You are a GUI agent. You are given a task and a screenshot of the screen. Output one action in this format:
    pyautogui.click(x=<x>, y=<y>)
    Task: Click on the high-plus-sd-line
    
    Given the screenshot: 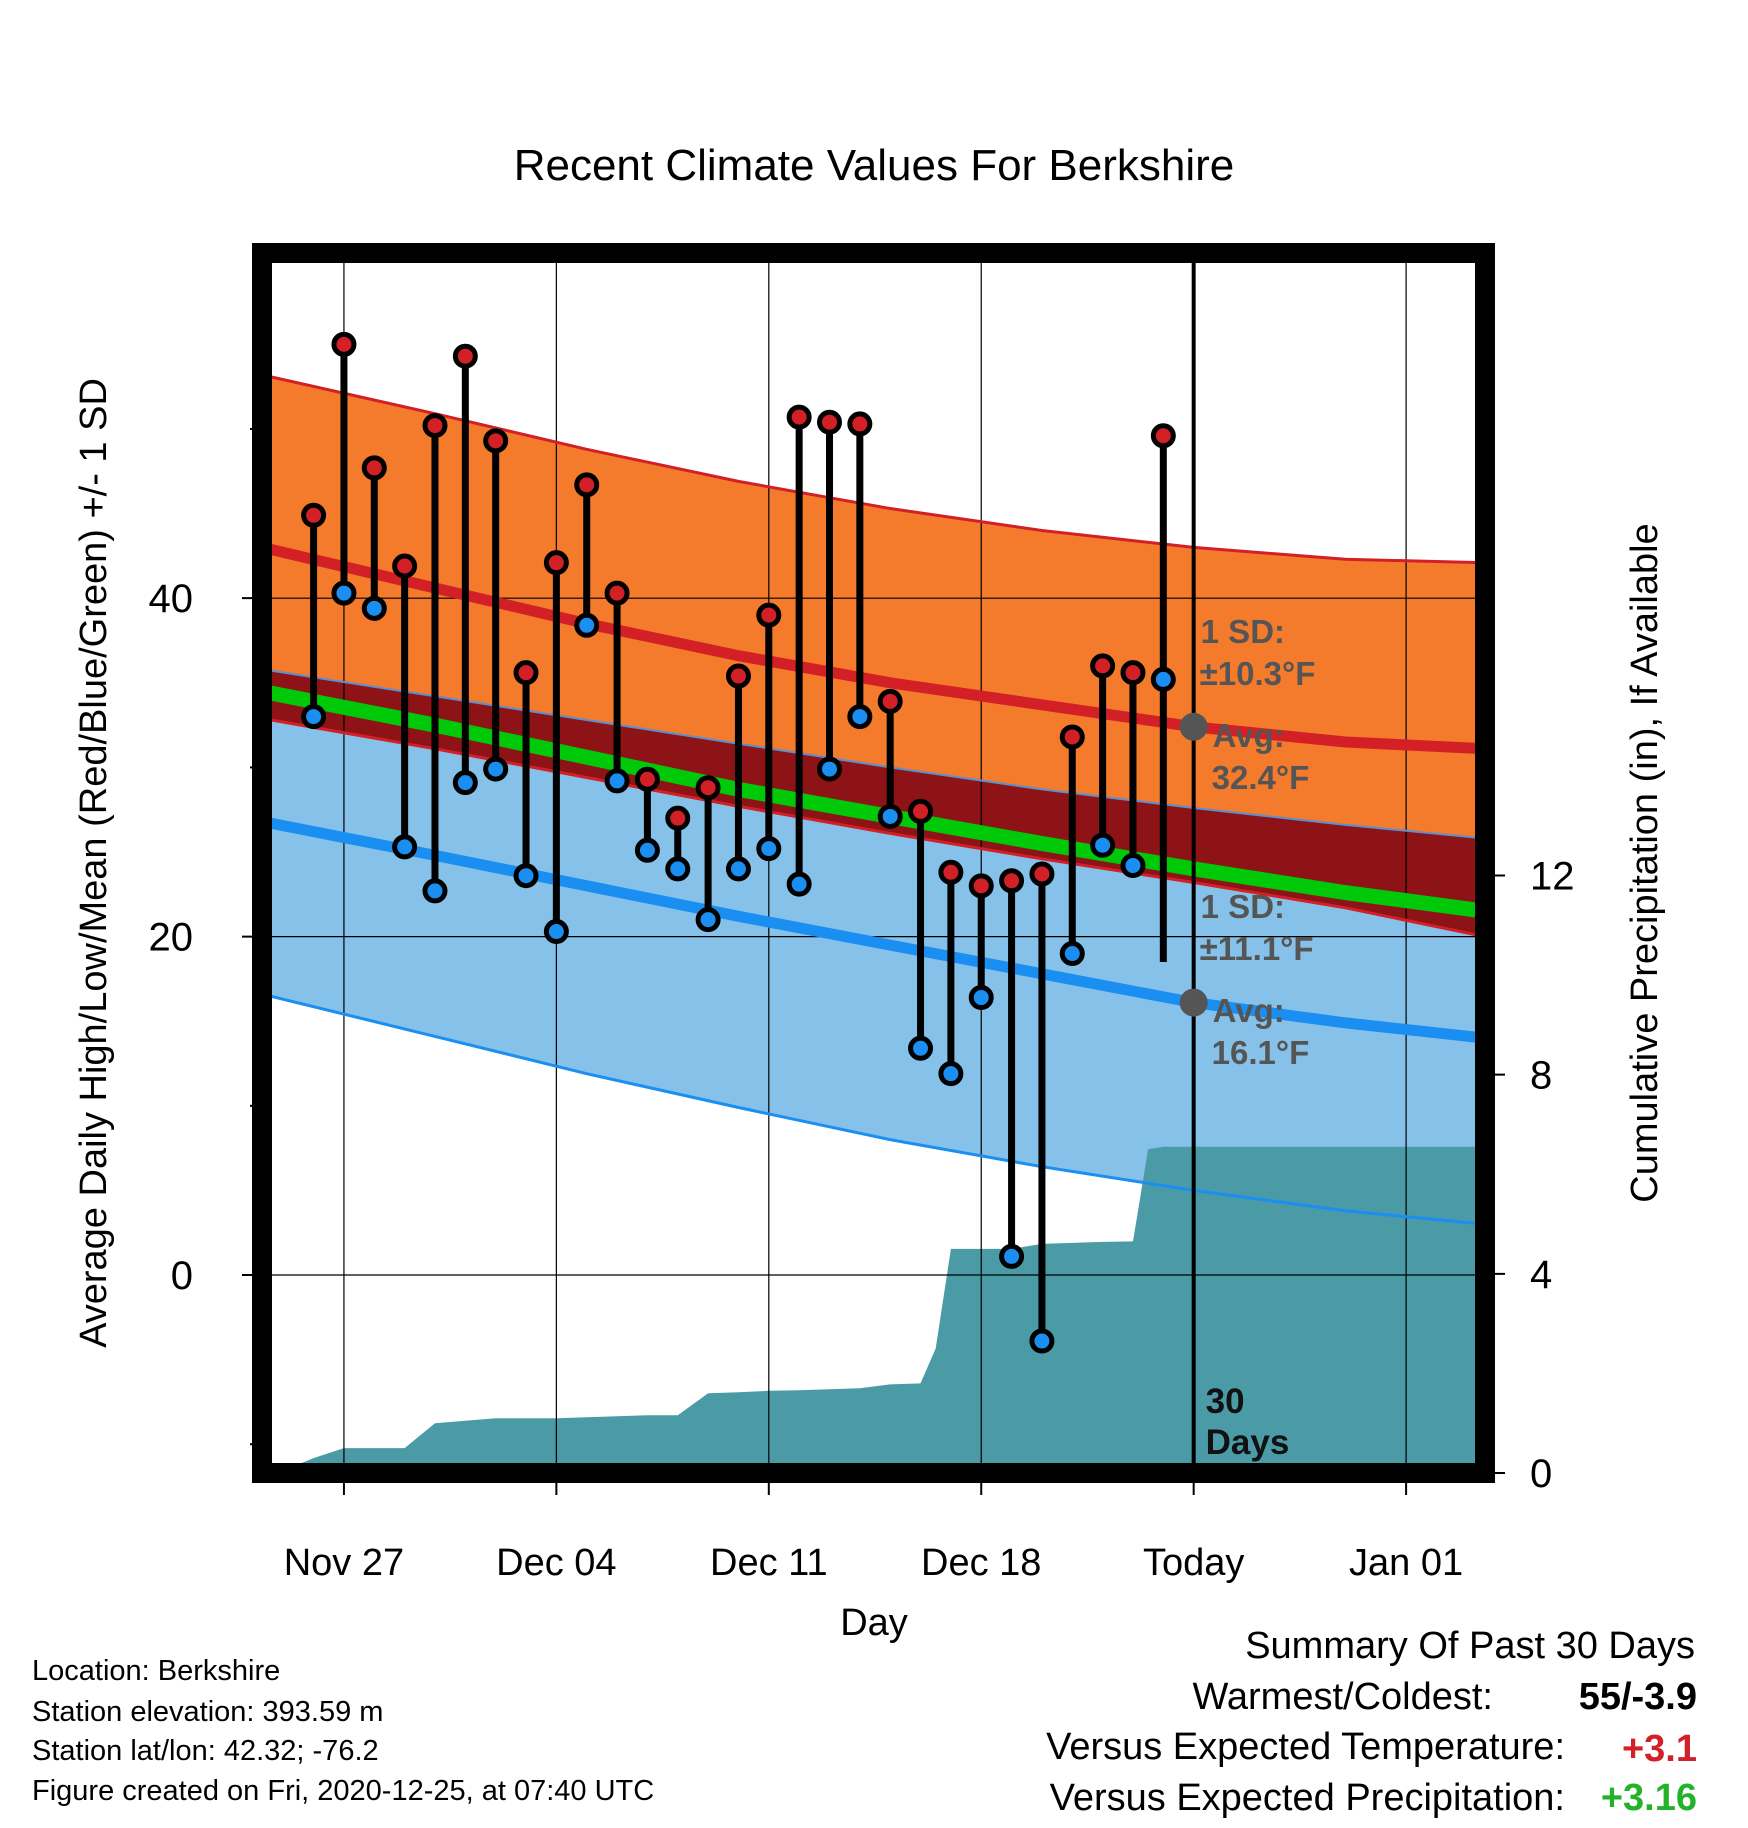 What is the action you would take?
    pyautogui.click(x=873, y=469)
    